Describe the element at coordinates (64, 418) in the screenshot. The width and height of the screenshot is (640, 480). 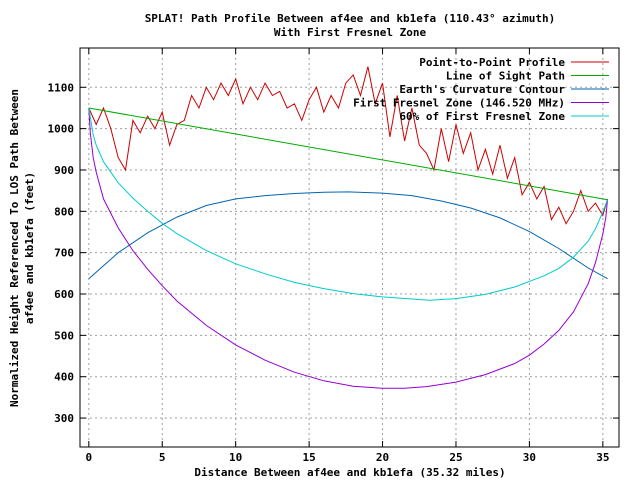
I see `y-tick-label: 300` at that location.